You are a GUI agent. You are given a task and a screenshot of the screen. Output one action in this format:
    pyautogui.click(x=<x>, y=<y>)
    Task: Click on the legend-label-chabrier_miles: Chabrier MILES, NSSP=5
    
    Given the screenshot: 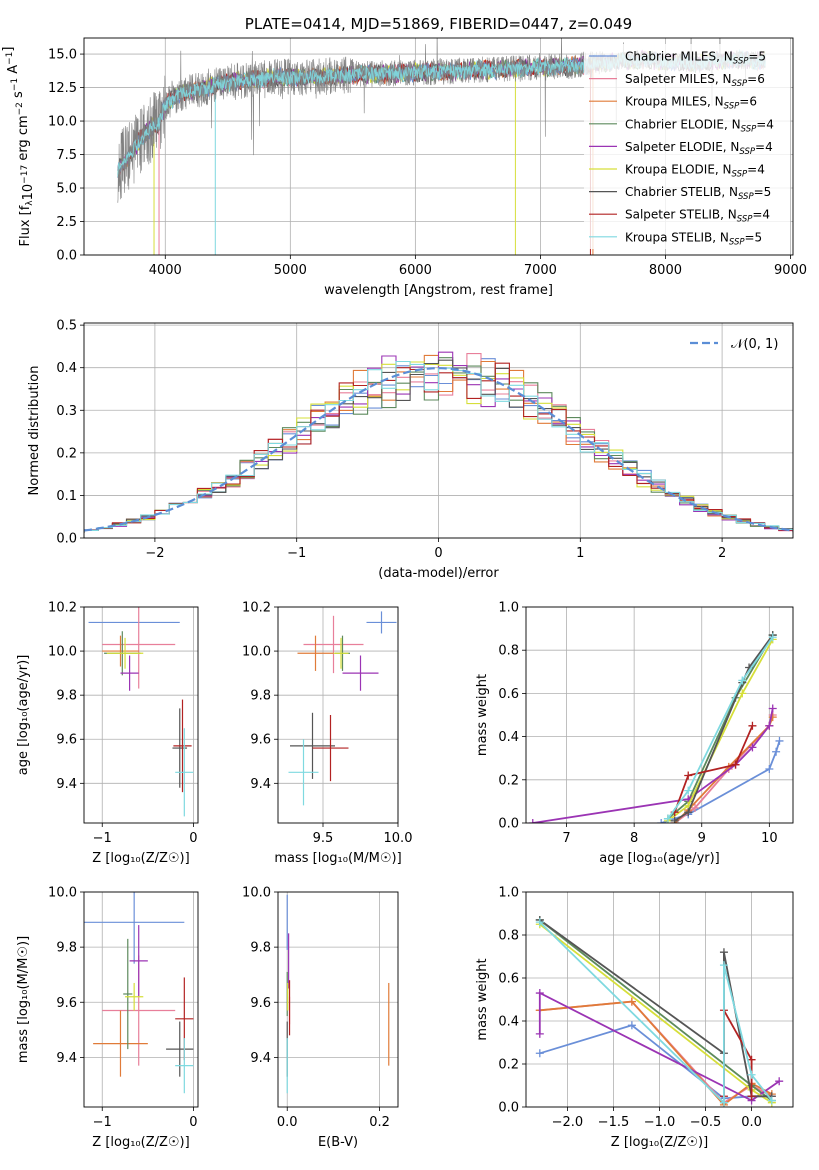 What is the action you would take?
    pyautogui.click(x=695, y=58)
    